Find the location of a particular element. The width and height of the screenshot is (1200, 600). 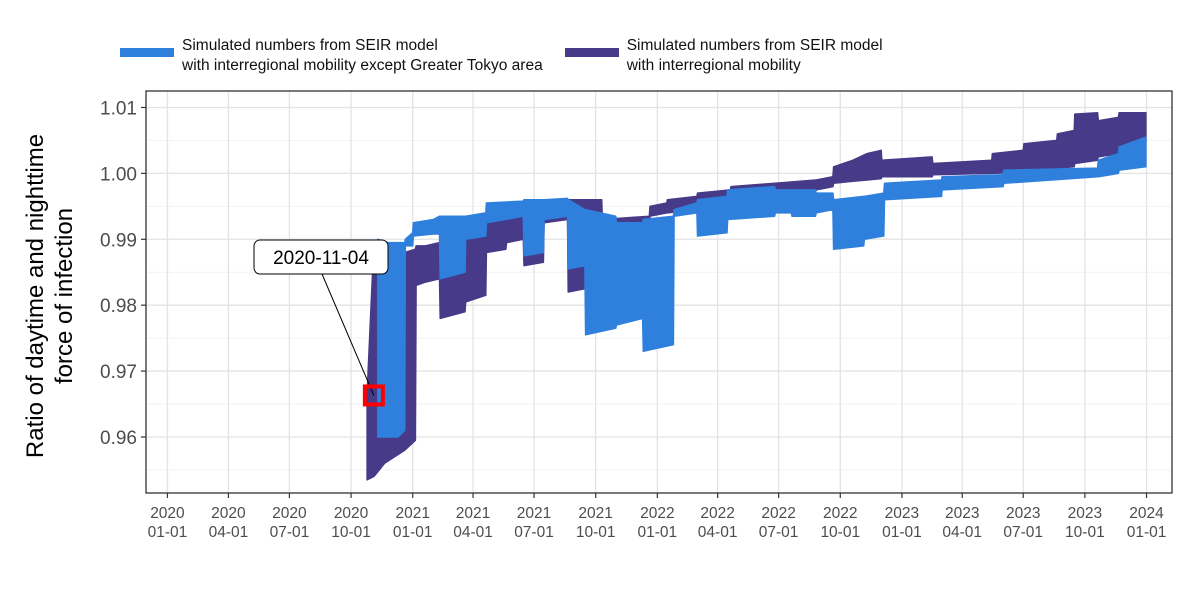

annotation-layer: 2020-11-04 is located at coordinates (321, 323).